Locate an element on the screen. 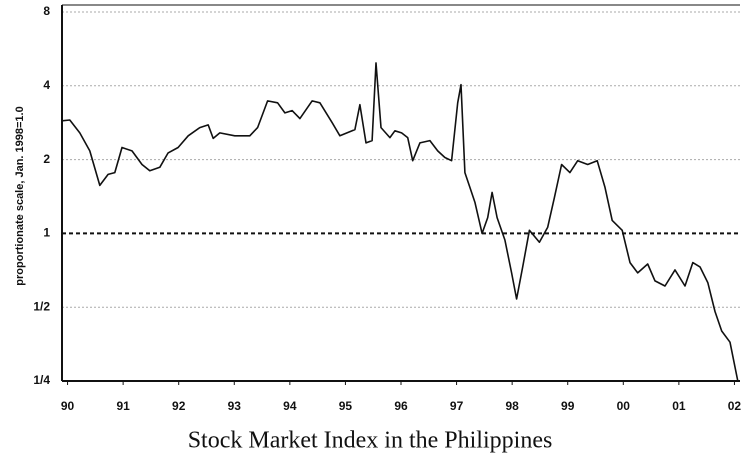  x-tick-label: 96 is located at coordinates (401, 406).